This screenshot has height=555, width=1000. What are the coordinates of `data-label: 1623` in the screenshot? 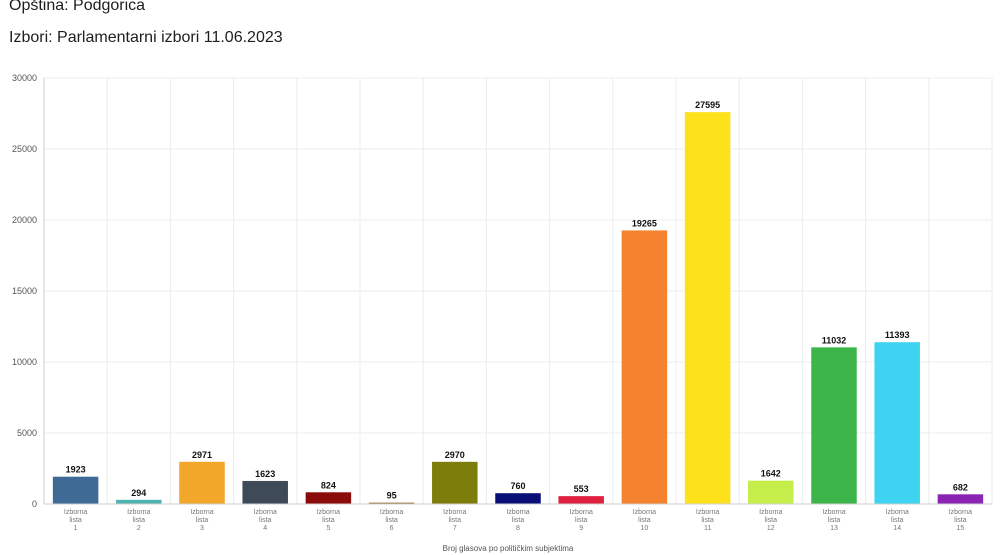 It's located at (265, 474).